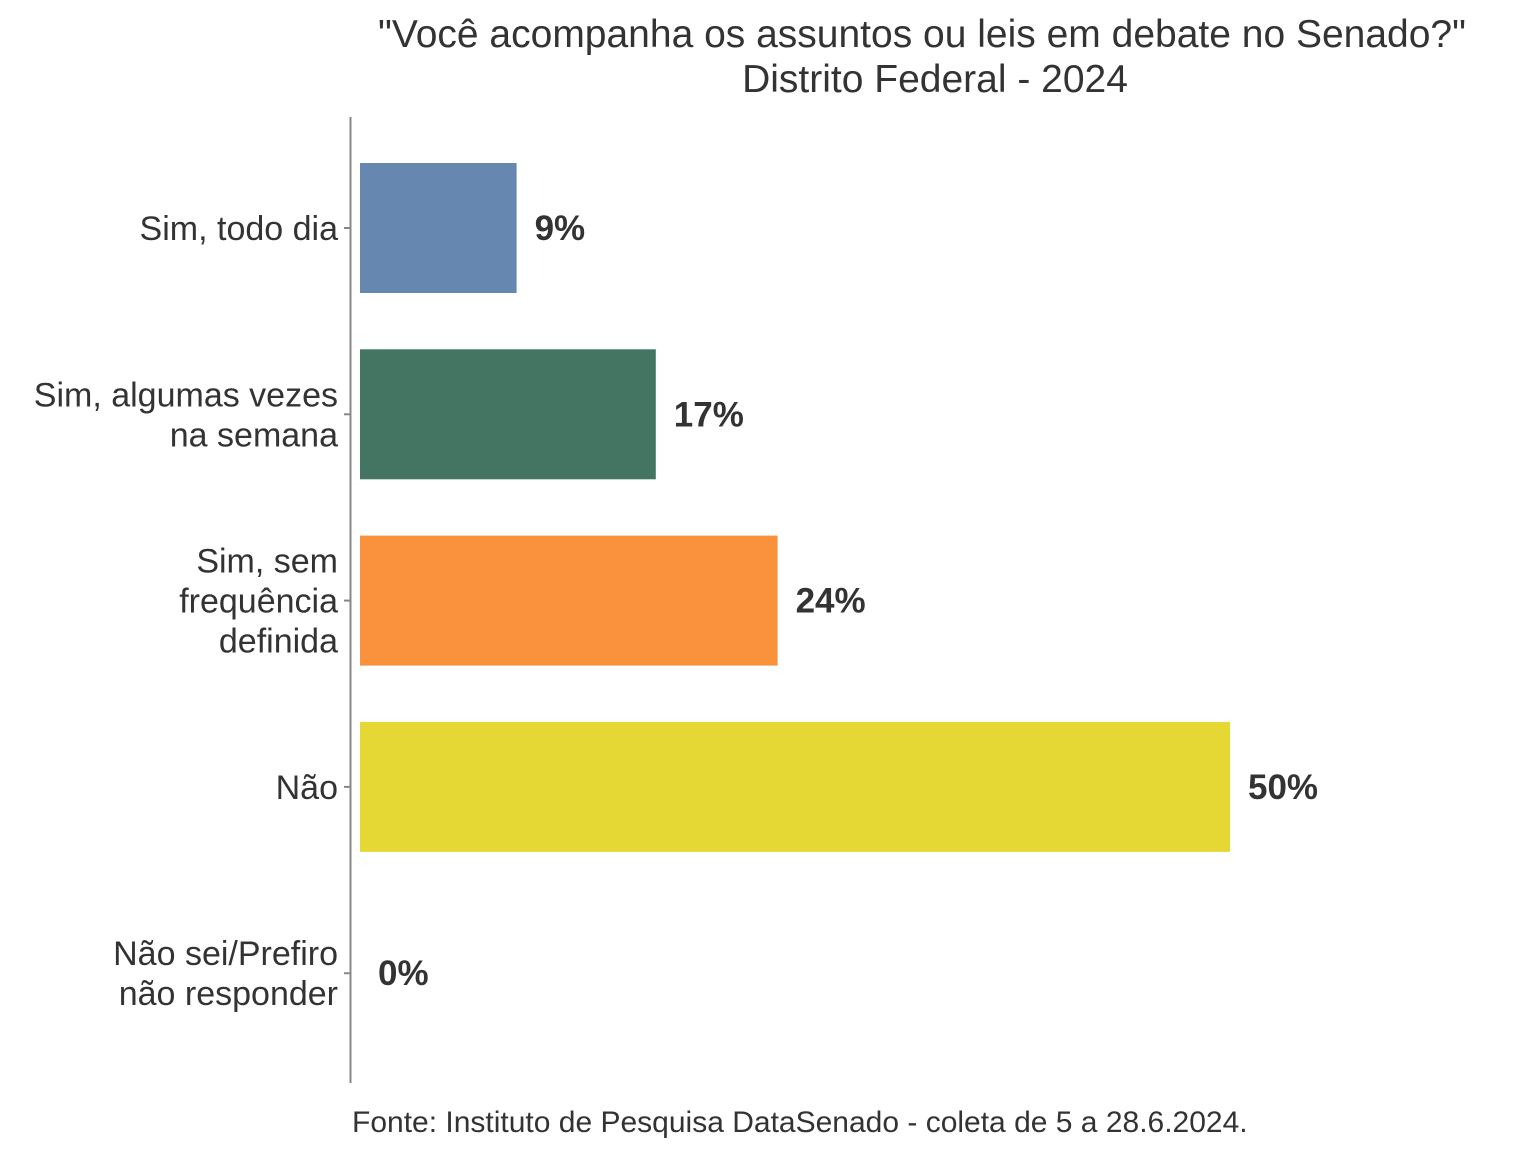 The height and width of the screenshot is (1152, 1536). Describe the element at coordinates (254, 435) in the screenshot. I see `category-label-line: na semana` at that location.